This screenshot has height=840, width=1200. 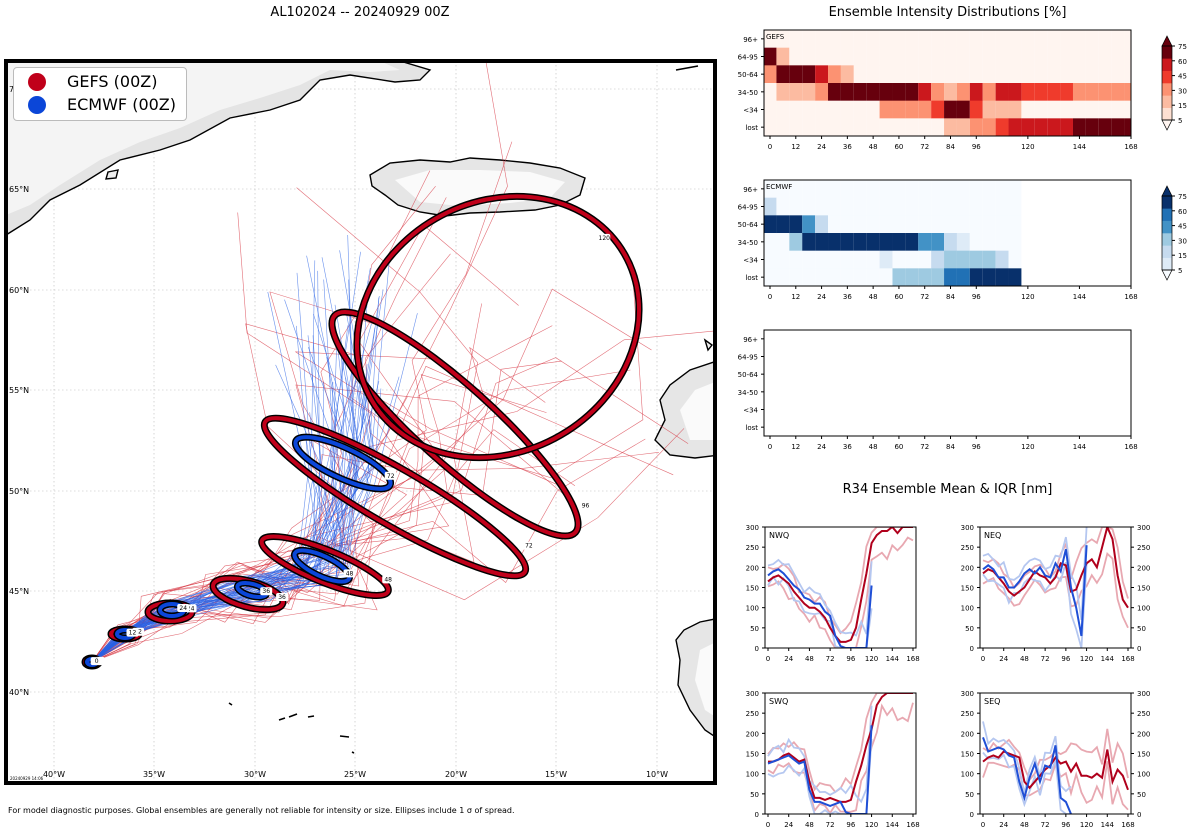 I want to click on lon-label: 25°W, so click(x=355, y=774).